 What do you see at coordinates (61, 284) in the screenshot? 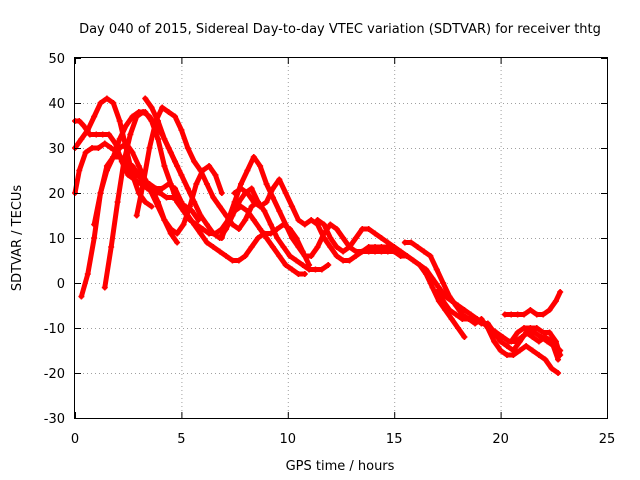
I see `y-tick-label: 0` at bounding box center [61, 284].